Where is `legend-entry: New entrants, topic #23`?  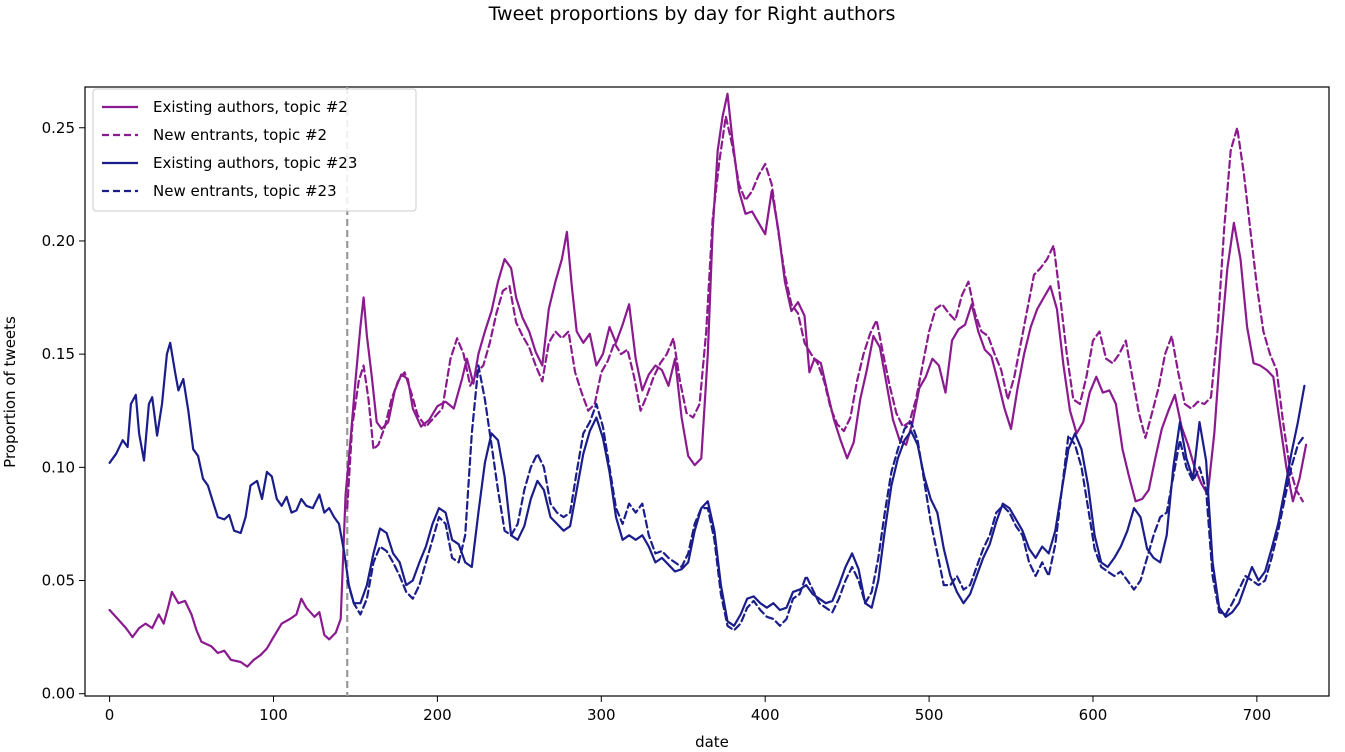 legend-entry: New entrants, topic #23 is located at coordinates (245, 191).